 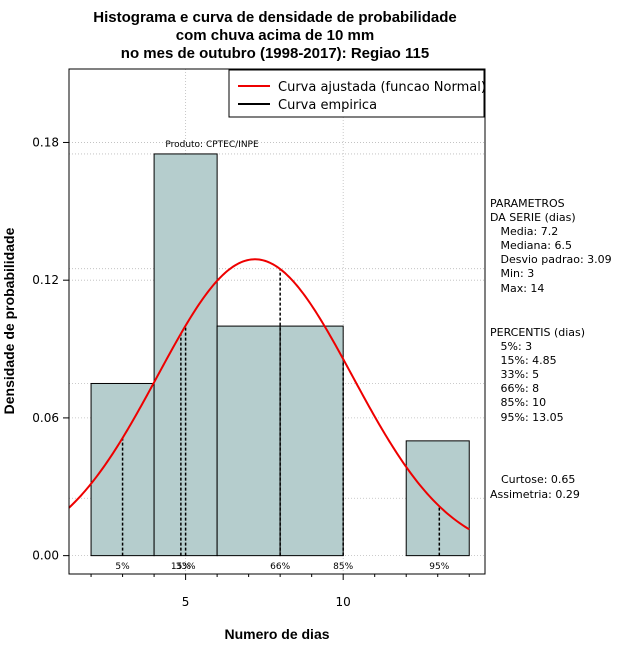 What do you see at coordinates (551, 259) in the screenshot?
I see `param-line: Desvio padrao: 3.09` at bounding box center [551, 259].